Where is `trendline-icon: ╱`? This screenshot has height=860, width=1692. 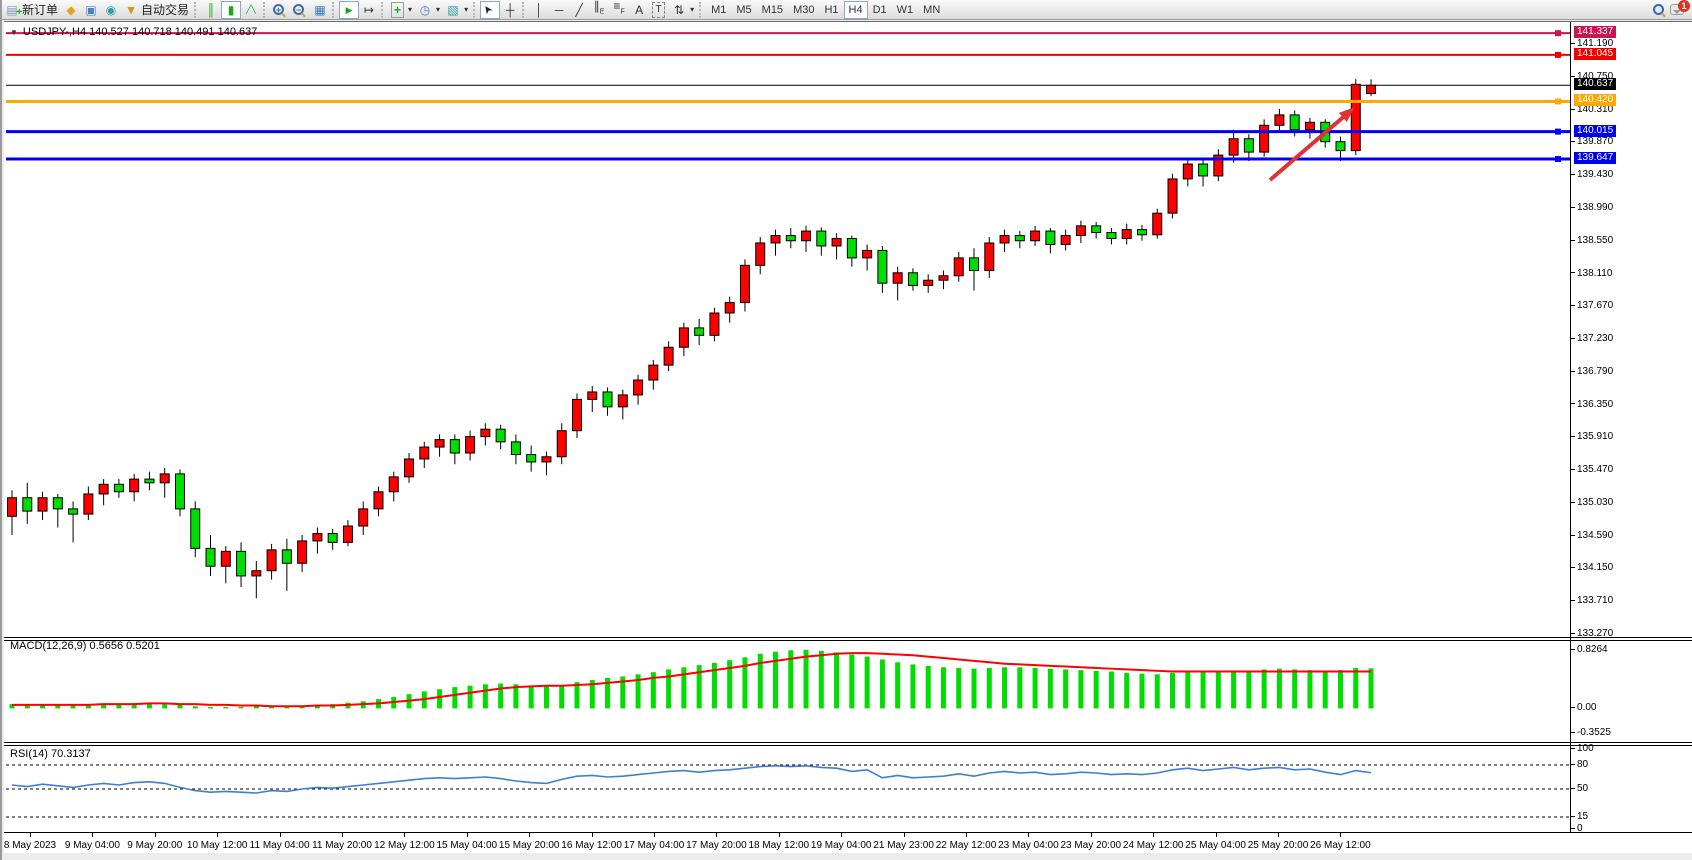 trendline-icon: ╱ is located at coordinates (579, 9).